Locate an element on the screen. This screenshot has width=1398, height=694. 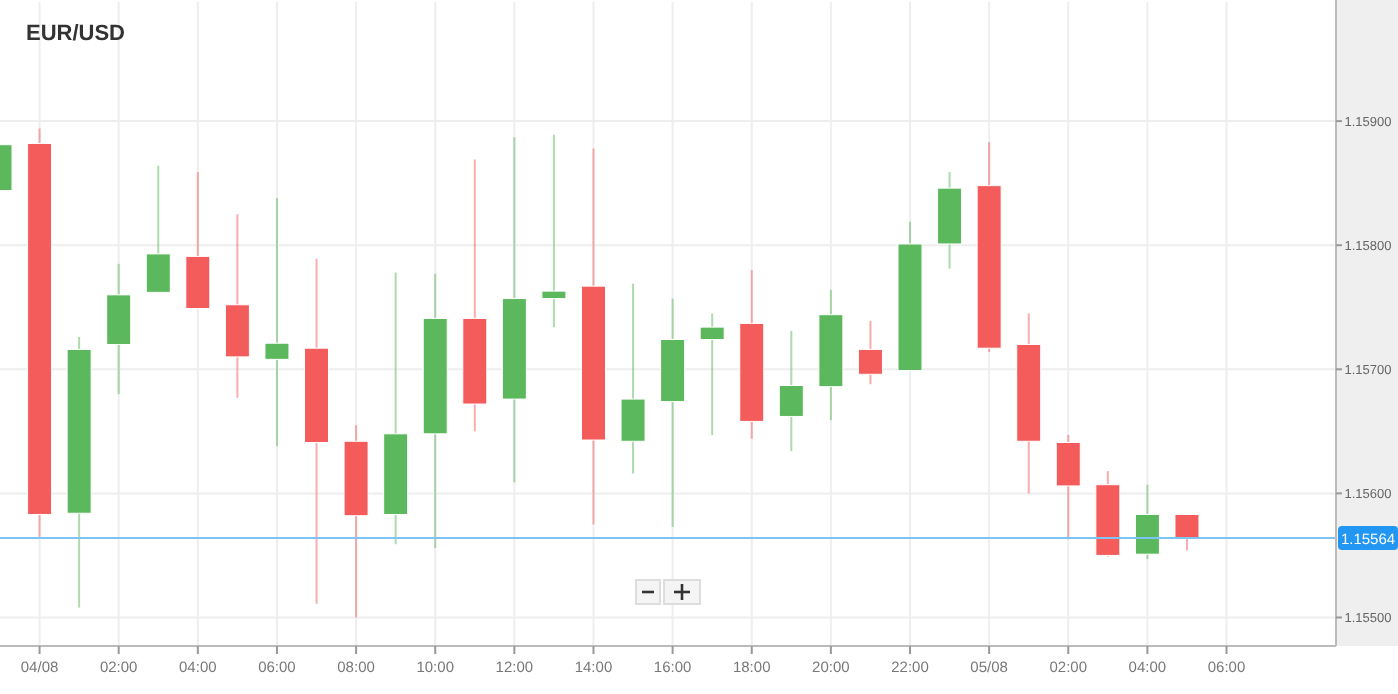
text: EUR/USD is located at coordinates (76, 34).